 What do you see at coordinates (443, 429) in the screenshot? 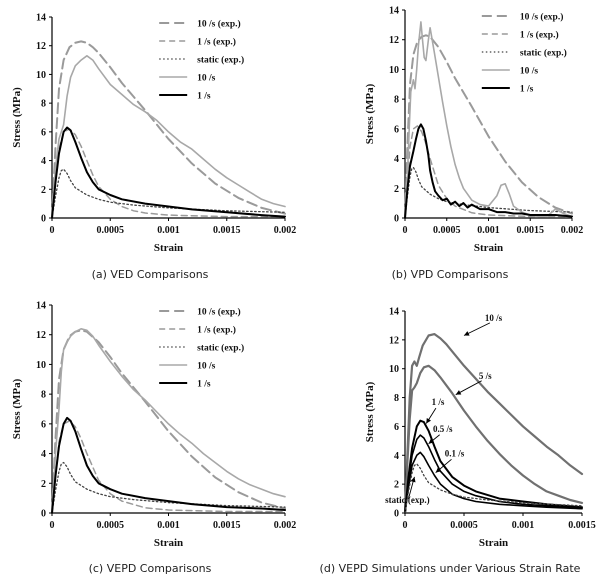
I see `annotation-label: 0.5 /s` at bounding box center [443, 429].